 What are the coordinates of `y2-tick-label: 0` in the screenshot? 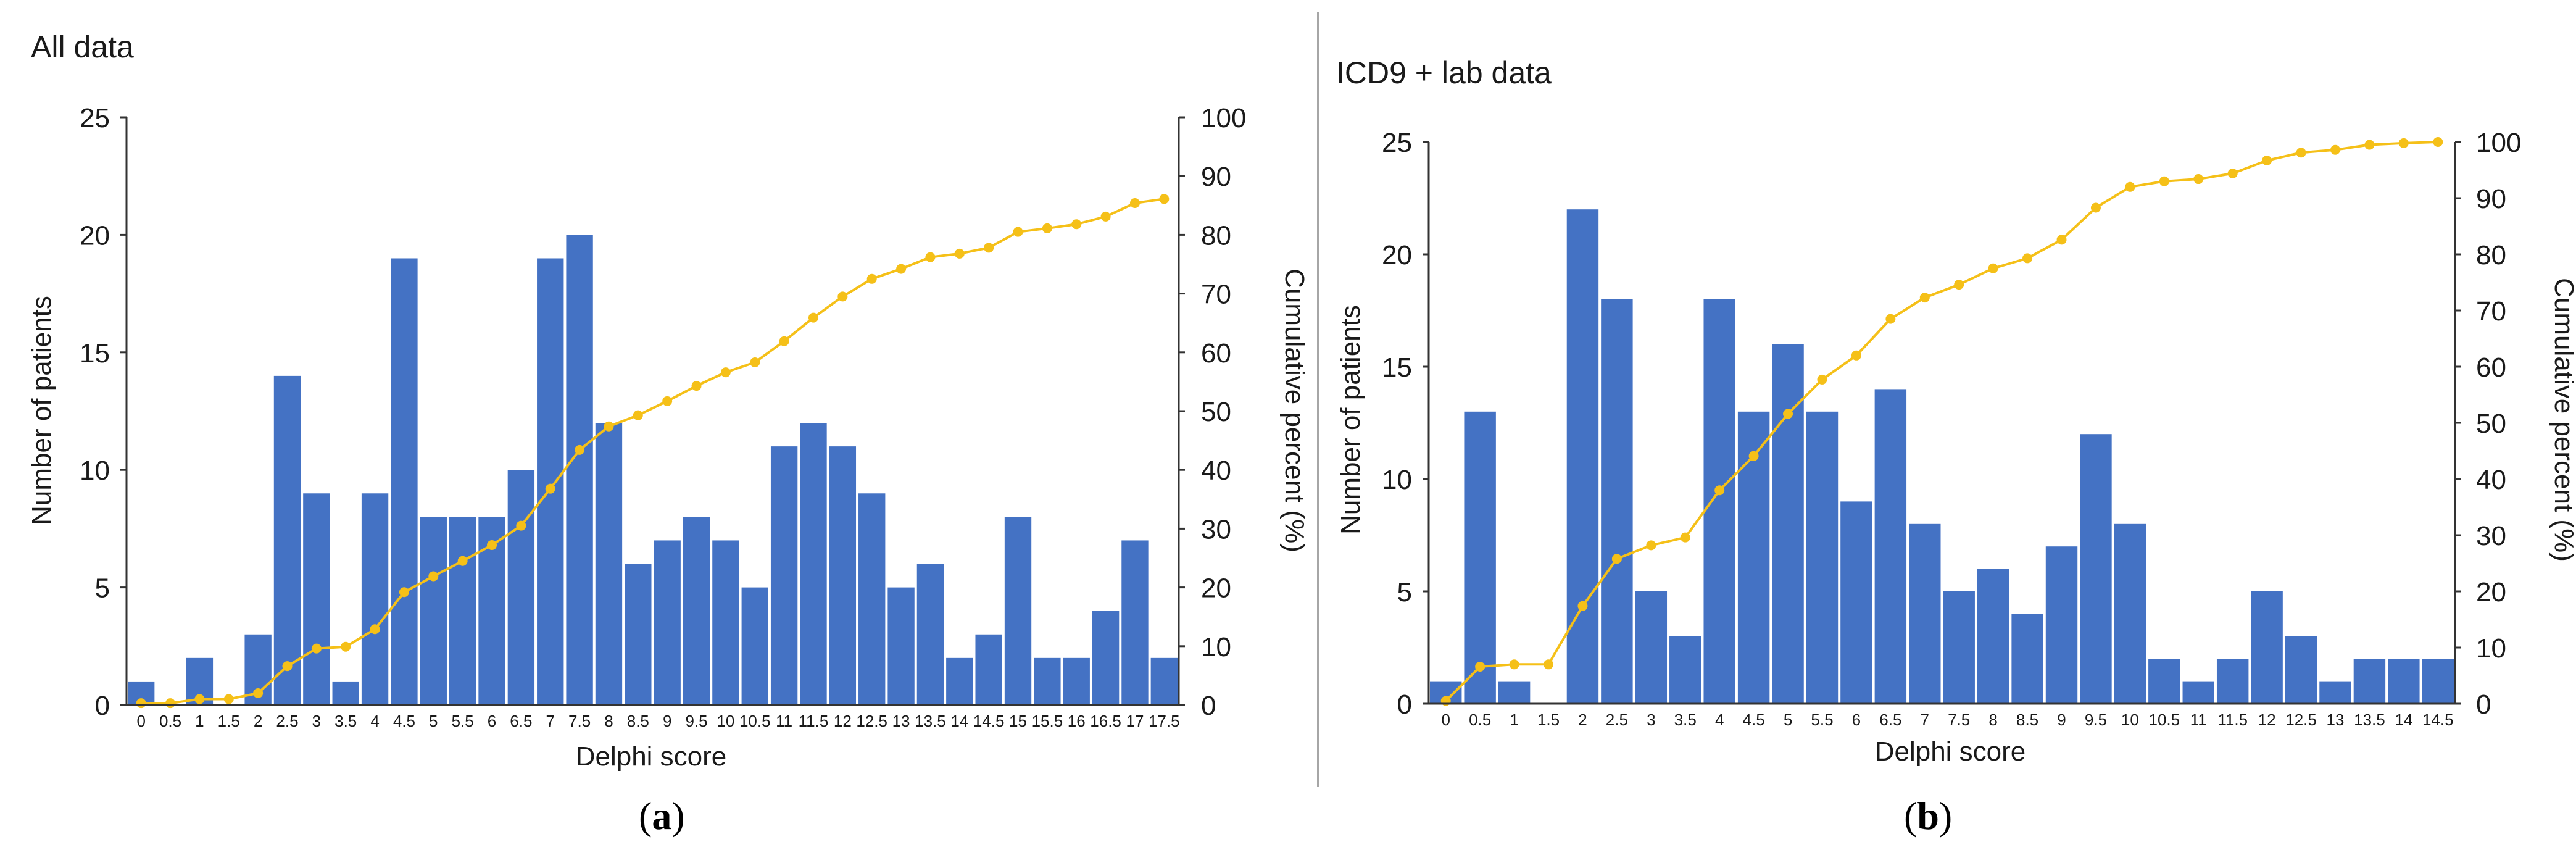 It's located at (1208, 706).